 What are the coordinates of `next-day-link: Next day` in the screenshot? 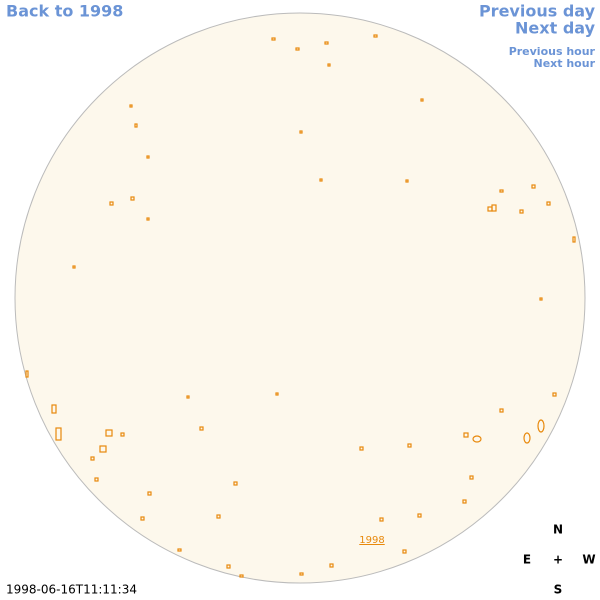 It's located at (555, 28).